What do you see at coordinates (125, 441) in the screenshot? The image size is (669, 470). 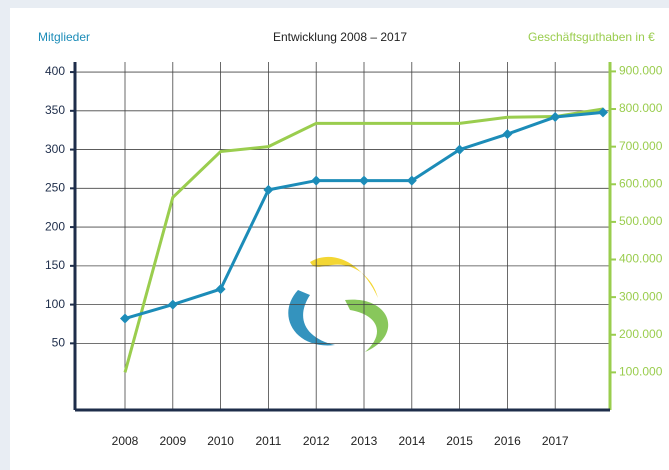 I see `x-tick-label: 2008` at bounding box center [125, 441].